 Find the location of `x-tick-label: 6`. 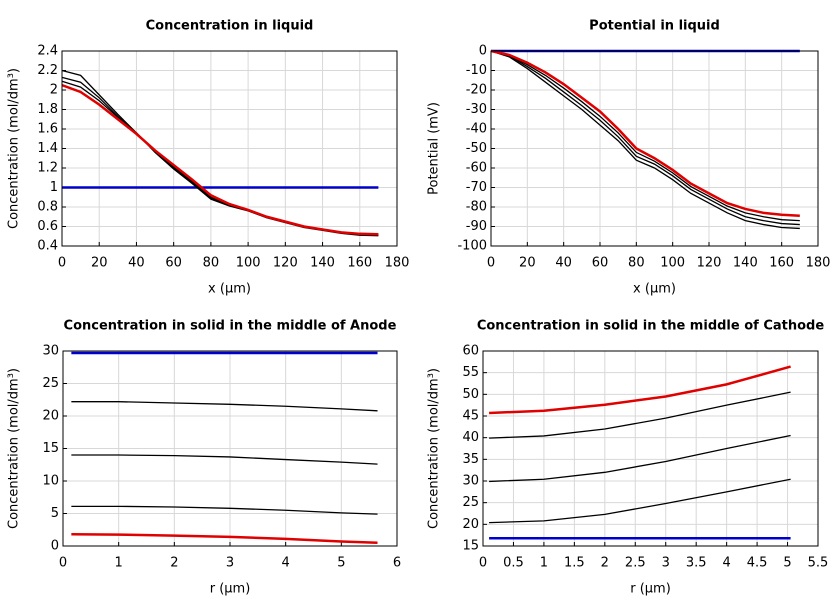

x-tick-label: 6 is located at coordinates (397, 563).